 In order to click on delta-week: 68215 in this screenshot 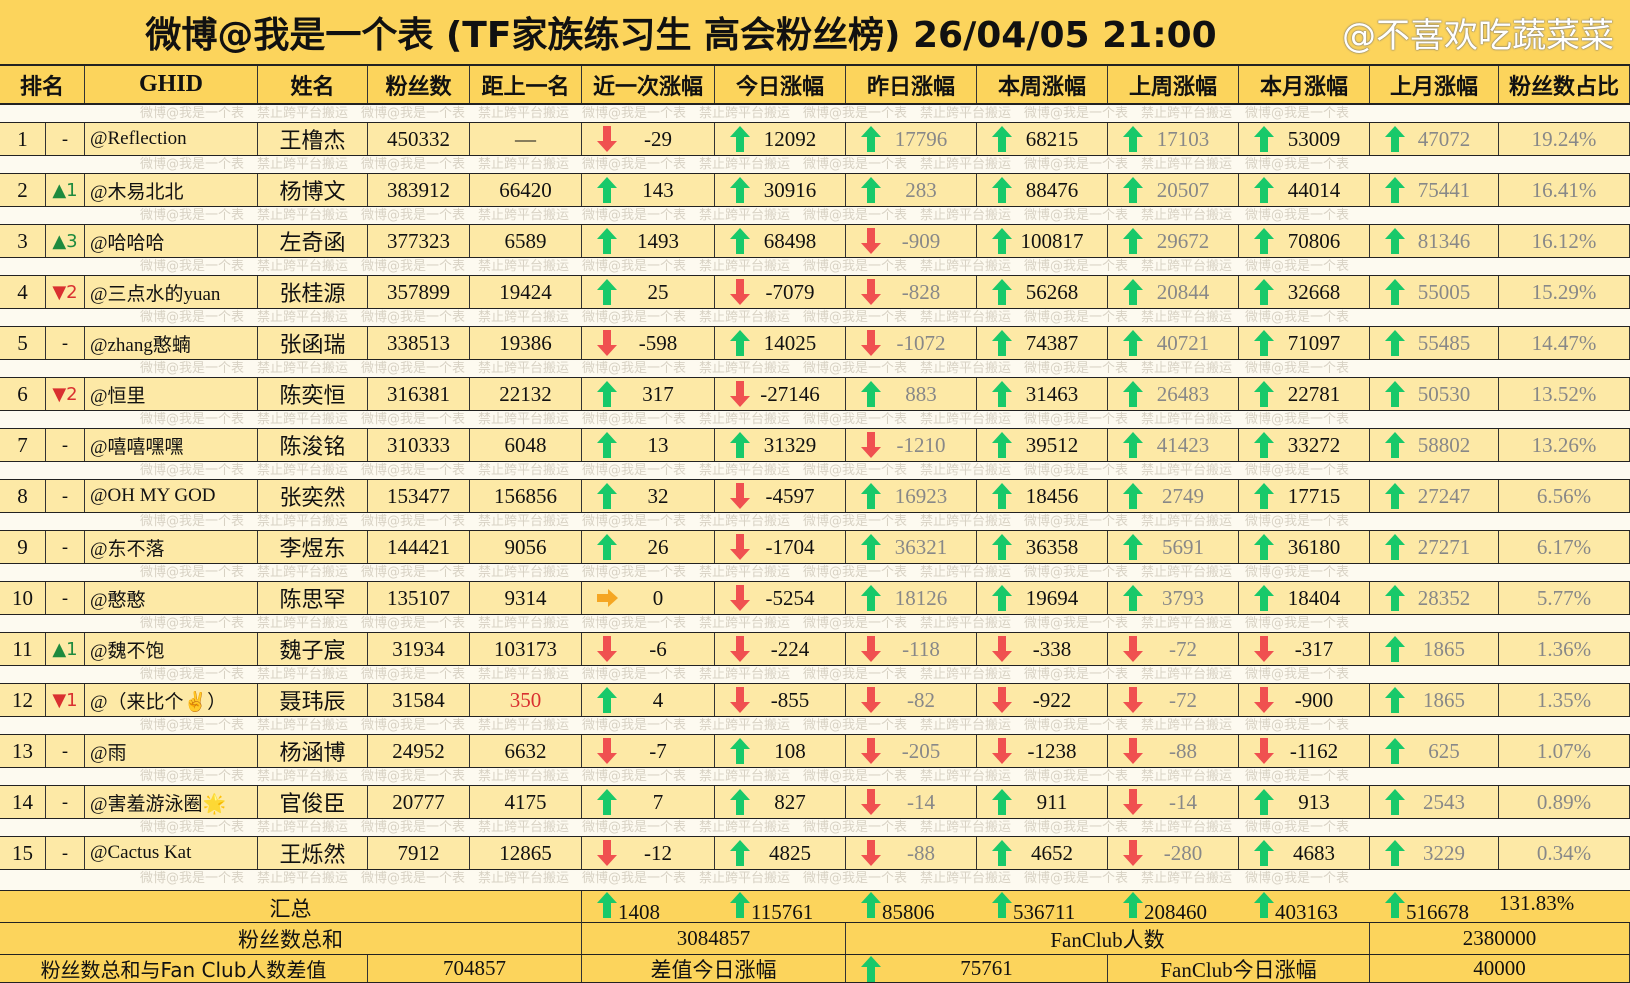, I will do `click(1042, 139)`.